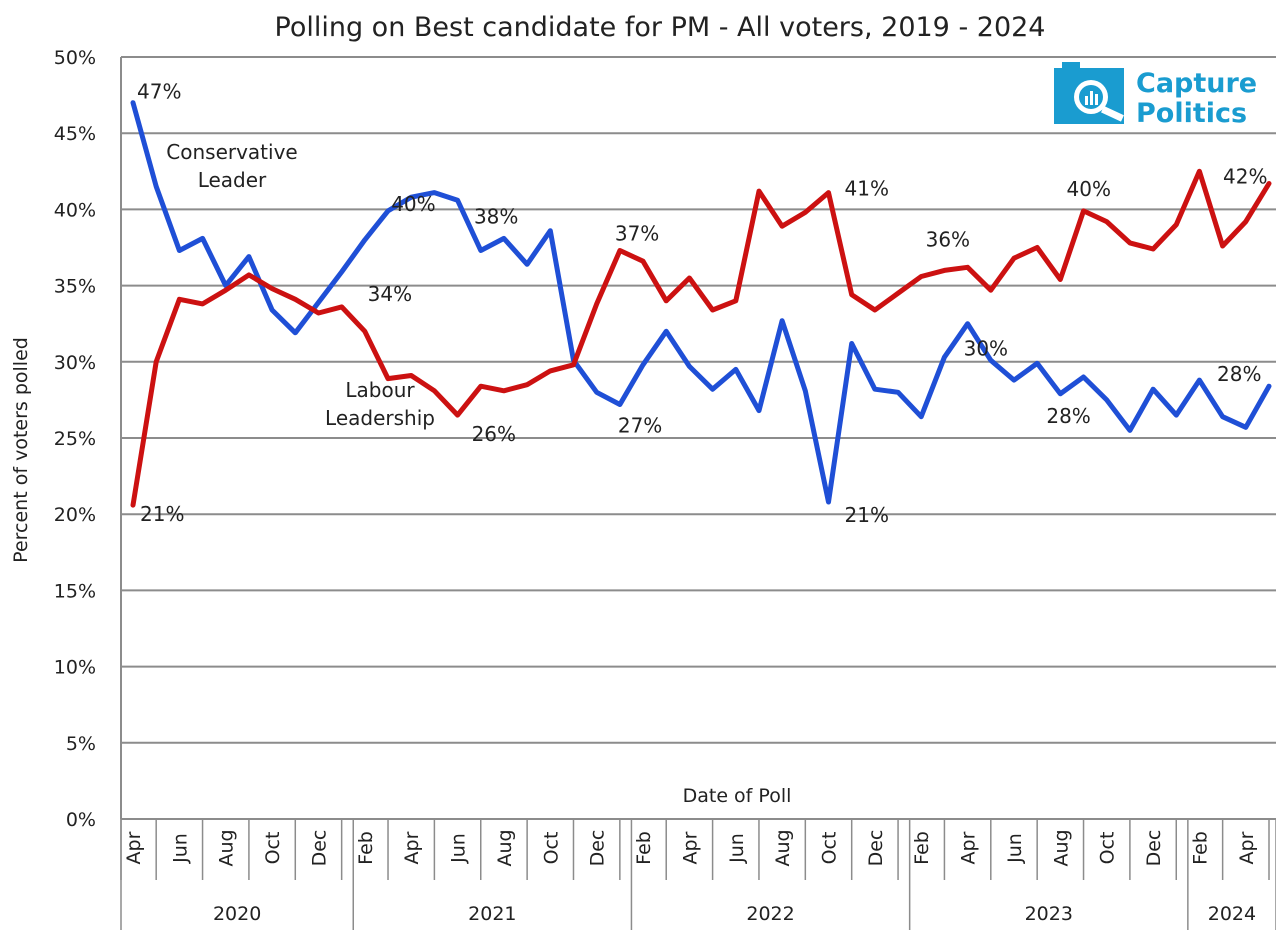  Describe the element at coordinates (867, 189) in the screenshot. I see `data-label: 41%` at that location.